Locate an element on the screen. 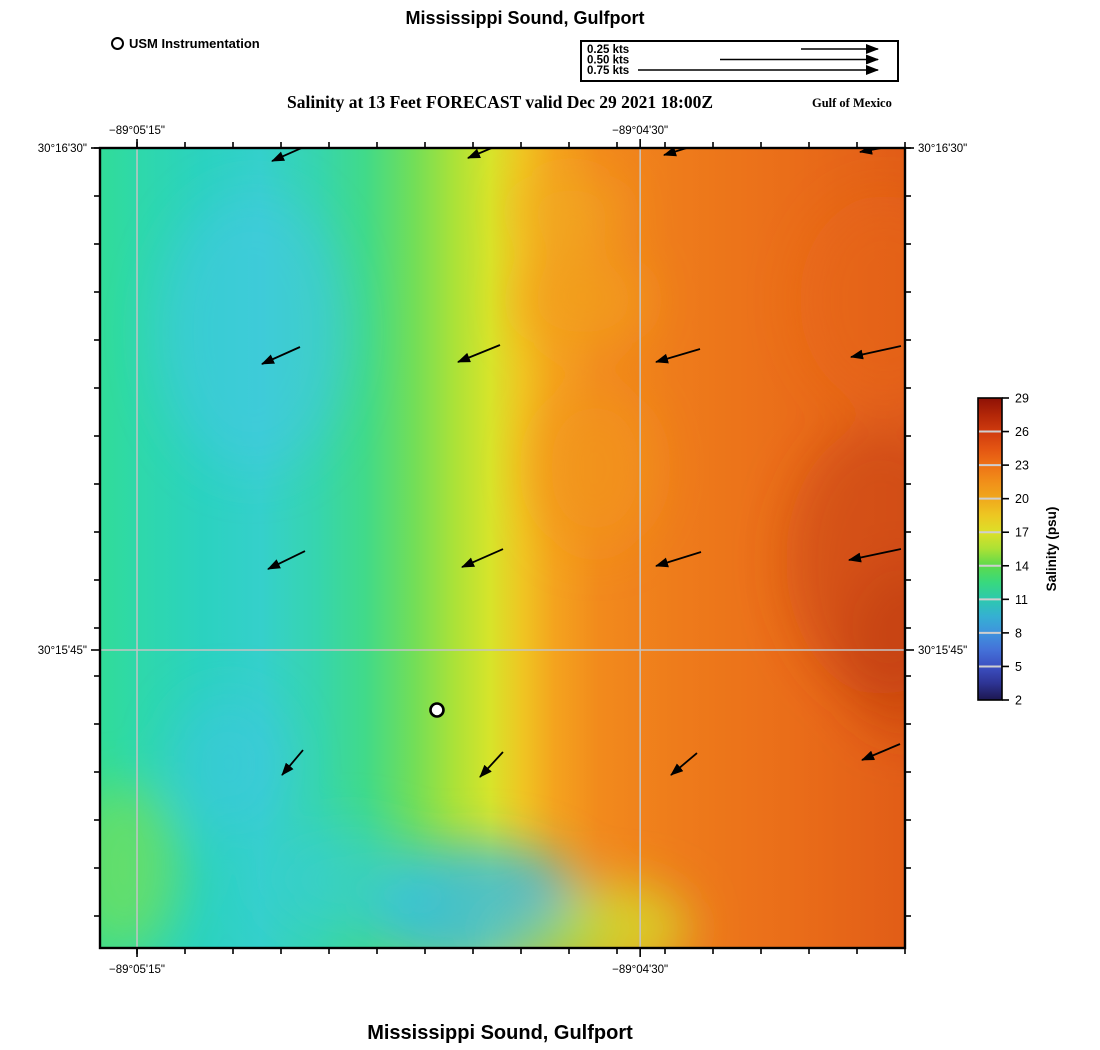 Image resolution: width=1100 pixels, height=1050 pixels. usm-legend-label: USM Instrumentation is located at coordinates (194, 43).